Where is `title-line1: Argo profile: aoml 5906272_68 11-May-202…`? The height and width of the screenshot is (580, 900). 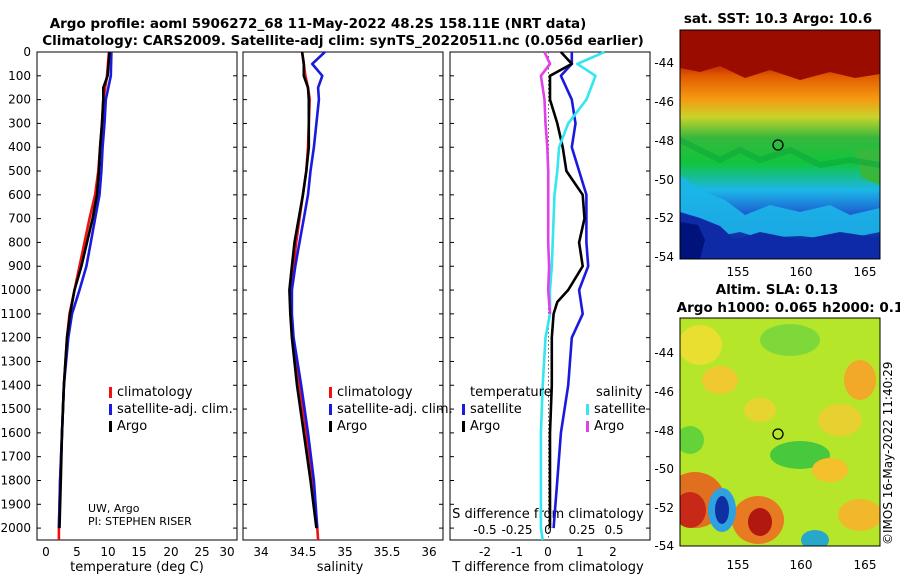 title-line1: Argo profile: aoml 5906272_68 11-May-202… is located at coordinates (318, 24).